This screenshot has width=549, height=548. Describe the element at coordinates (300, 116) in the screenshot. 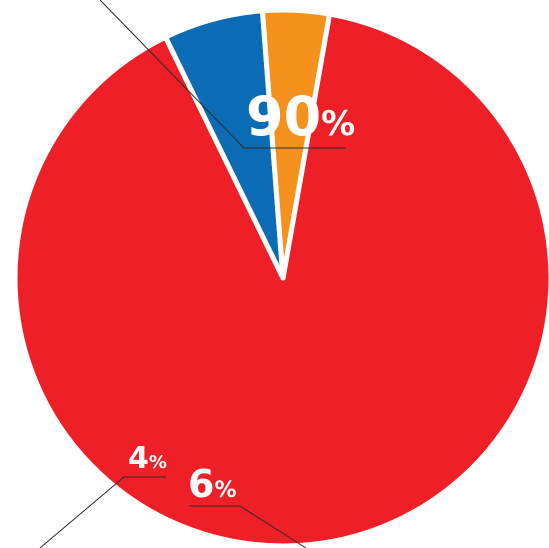

I see `label-slice-90: 90%` at that location.